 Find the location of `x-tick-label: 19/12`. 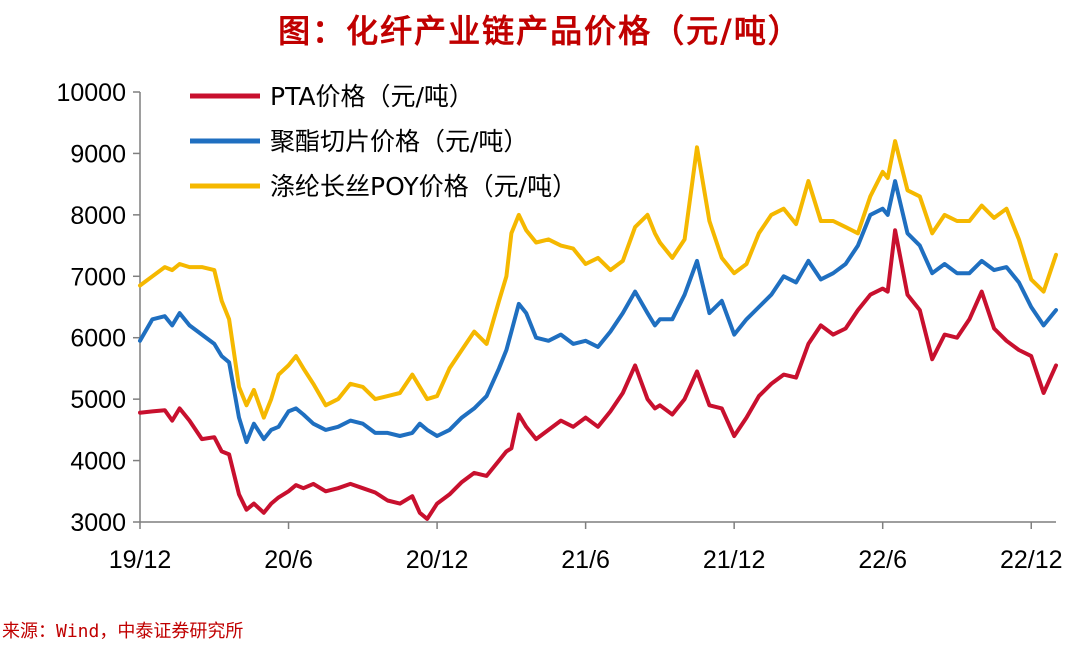

x-tick-label: 19/12 is located at coordinates (140, 560).